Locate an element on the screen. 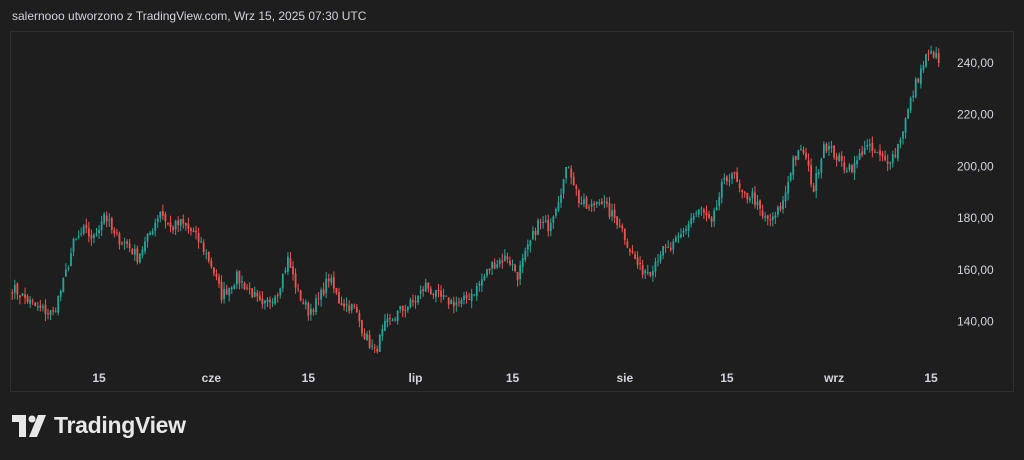 Image resolution: width=1024 pixels, height=460 pixels. y-tick-label: 180,00 is located at coordinates (975, 218).